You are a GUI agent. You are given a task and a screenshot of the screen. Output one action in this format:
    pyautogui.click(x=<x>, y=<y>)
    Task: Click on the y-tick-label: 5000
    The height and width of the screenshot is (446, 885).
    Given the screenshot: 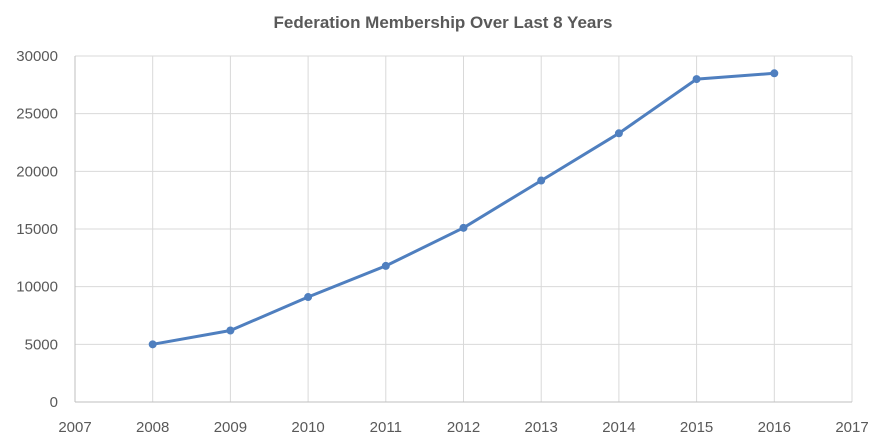 What is the action you would take?
    pyautogui.click(x=41, y=344)
    